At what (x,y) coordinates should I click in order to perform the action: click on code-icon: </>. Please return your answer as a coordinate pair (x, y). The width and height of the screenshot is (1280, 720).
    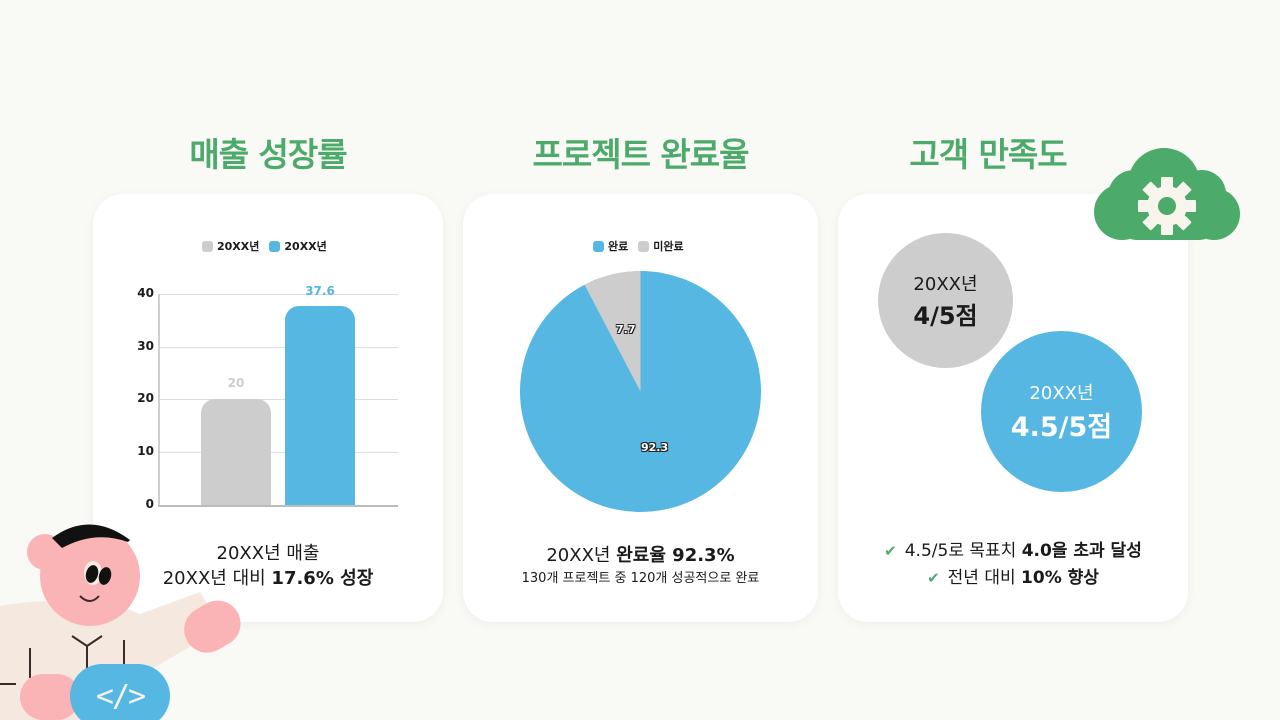
    Looking at the image, I should click on (120, 696).